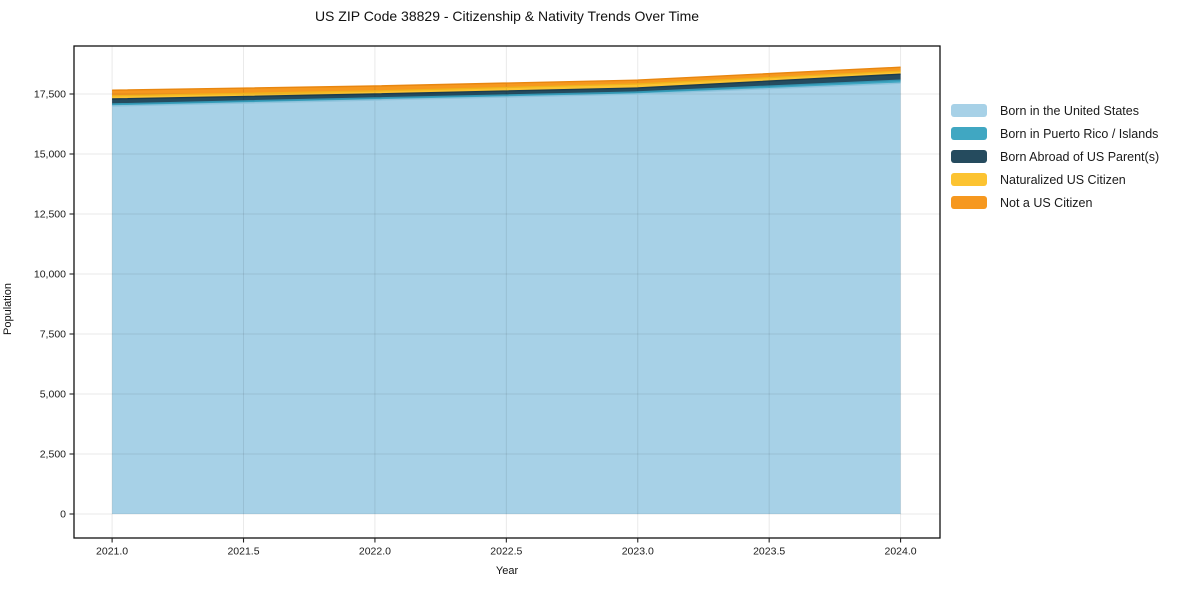 The image size is (1189, 590). Describe the element at coordinates (638, 552) in the screenshot. I see `x-tick-label: 2023.0` at that location.